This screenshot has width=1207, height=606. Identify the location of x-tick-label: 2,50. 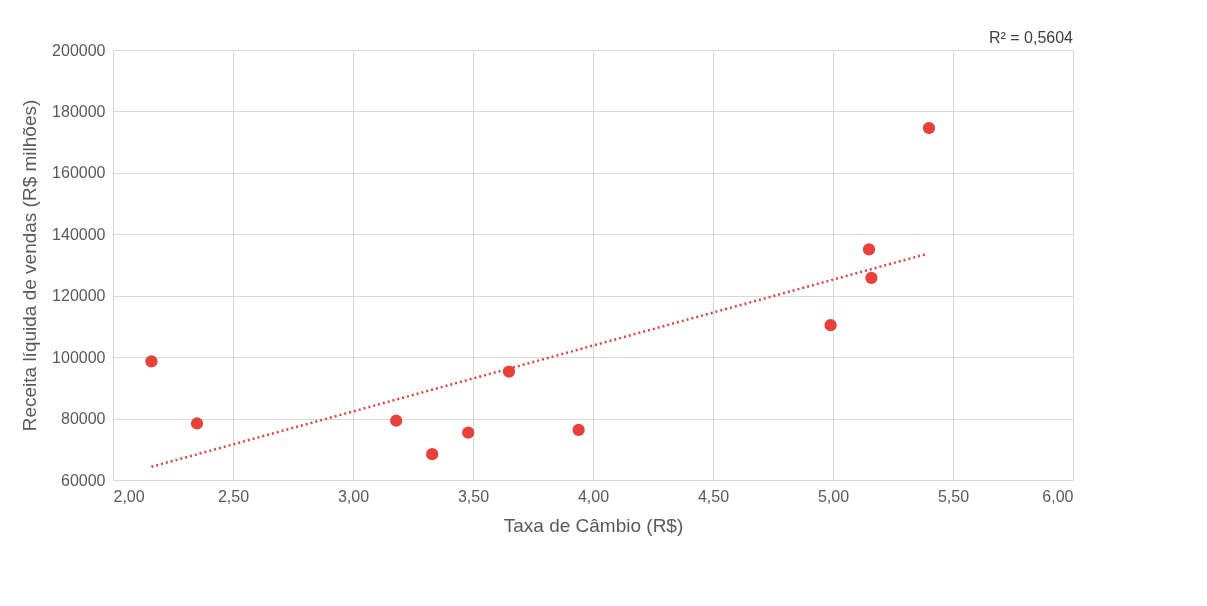
(233, 496).